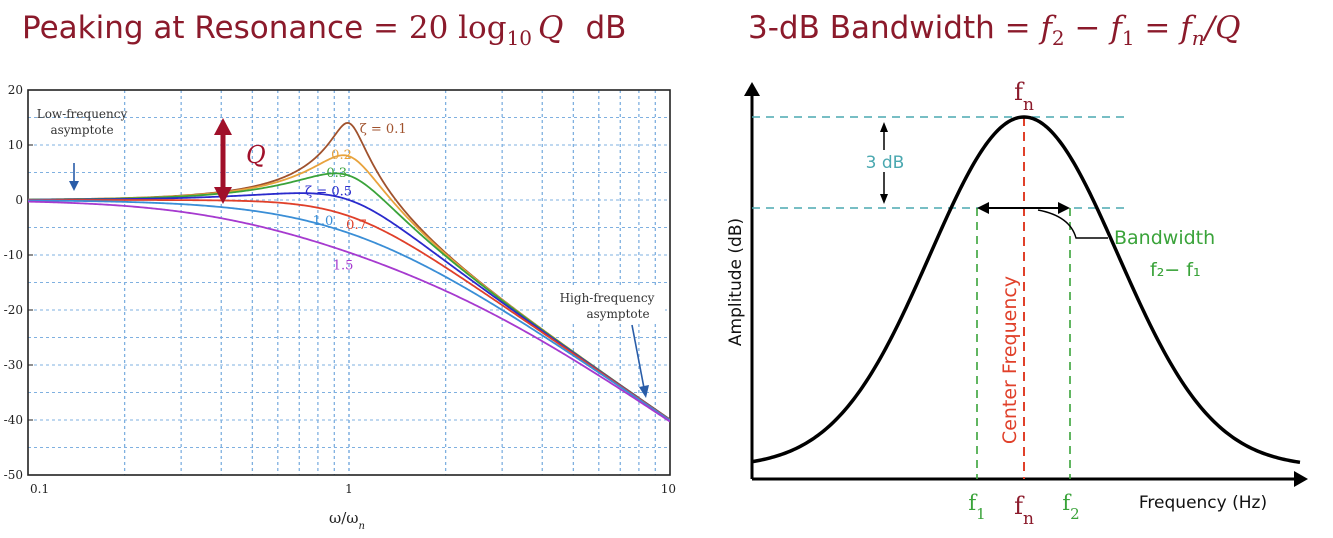 Image resolution: width=1333 pixels, height=538 pixels. I want to click on bode-series-label: ζ = 0.5, so click(328, 192).